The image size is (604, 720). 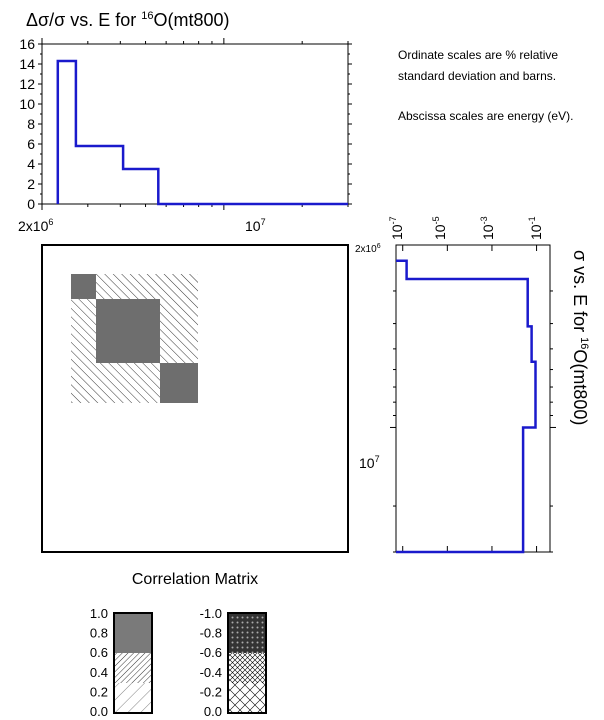 What do you see at coordinates (580, 337) in the screenshot?
I see `right-chart-title: σ vs. E for 16O(mt800)` at bounding box center [580, 337].